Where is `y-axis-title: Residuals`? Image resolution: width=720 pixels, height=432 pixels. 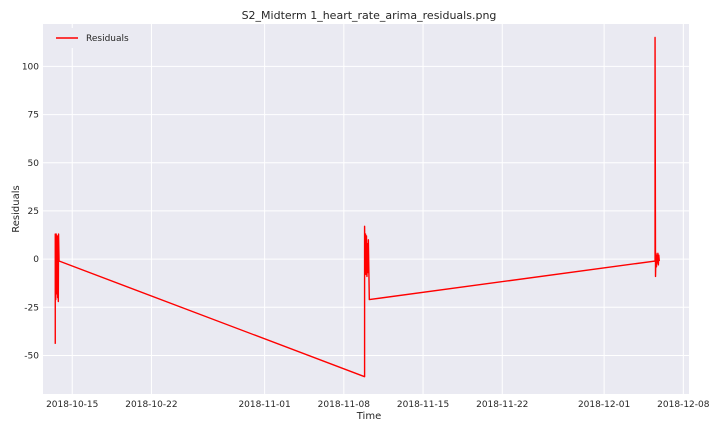
y-axis-title: Residuals is located at coordinates (16, 208).